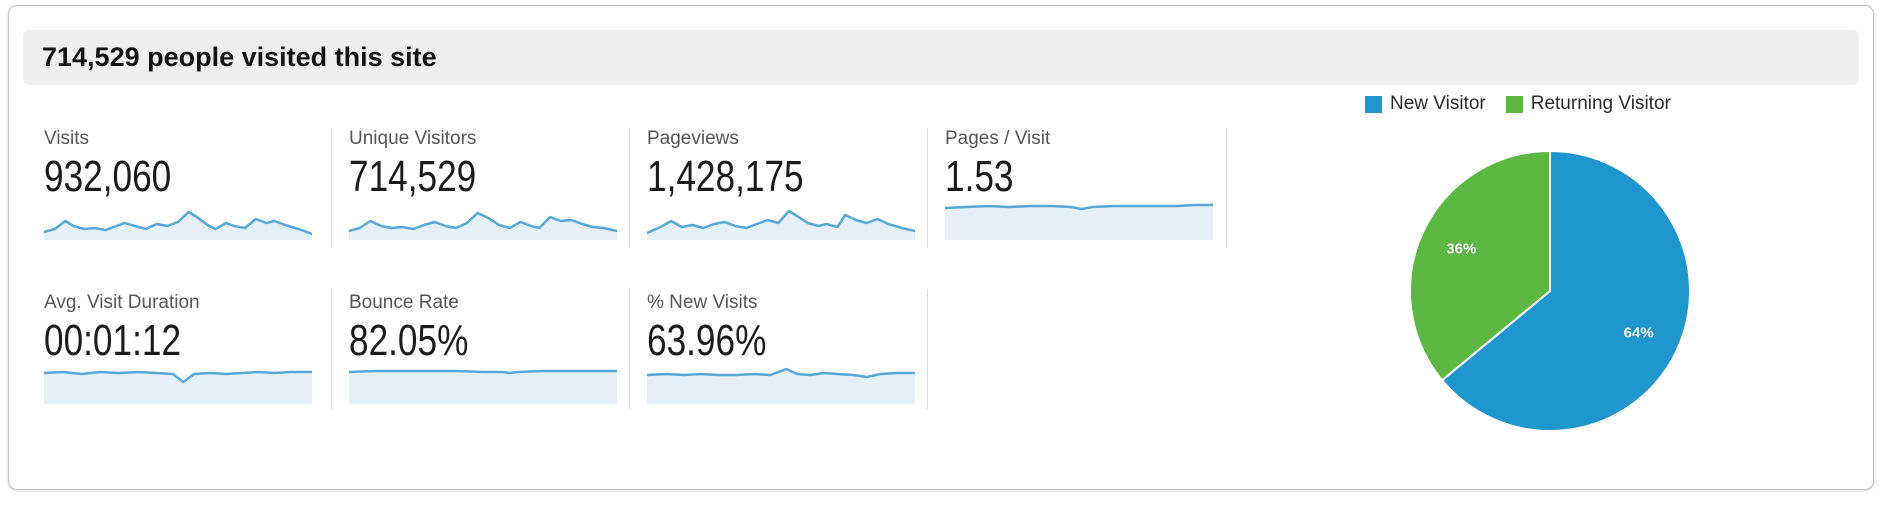 The image size is (1882, 516). What do you see at coordinates (413, 138) in the screenshot?
I see `metric-label: Unique Visitors` at bounding box center [413, 138].